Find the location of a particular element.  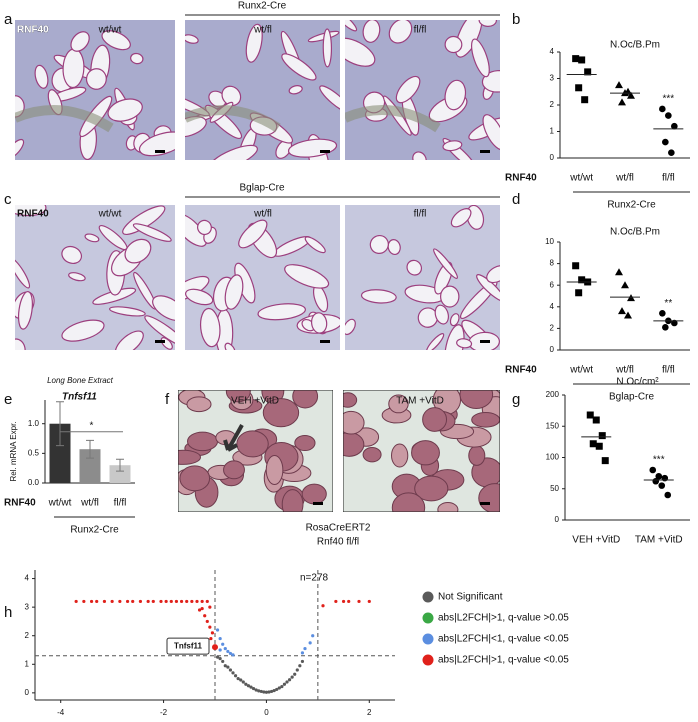

y-tick-label: 3 is located at coordinates (27, 606).